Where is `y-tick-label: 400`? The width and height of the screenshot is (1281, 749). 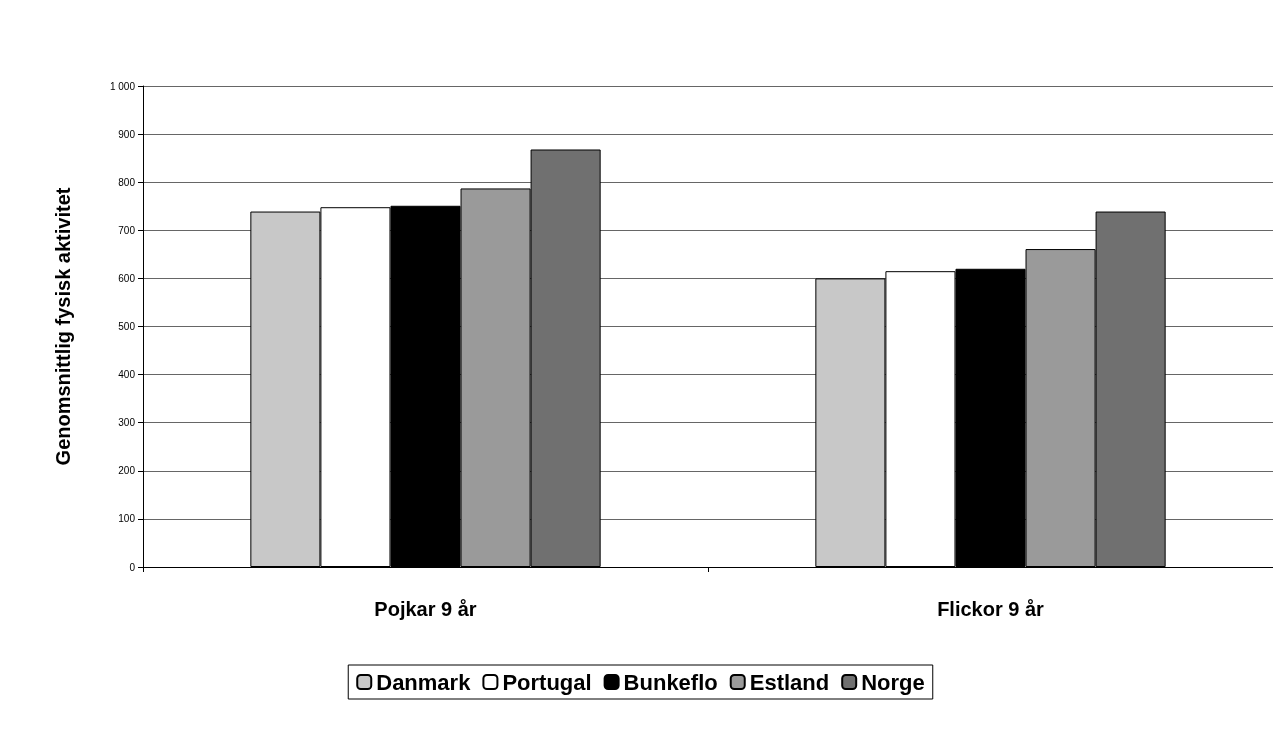 y-tick-label: 400 is located at coordinates (127, 375).